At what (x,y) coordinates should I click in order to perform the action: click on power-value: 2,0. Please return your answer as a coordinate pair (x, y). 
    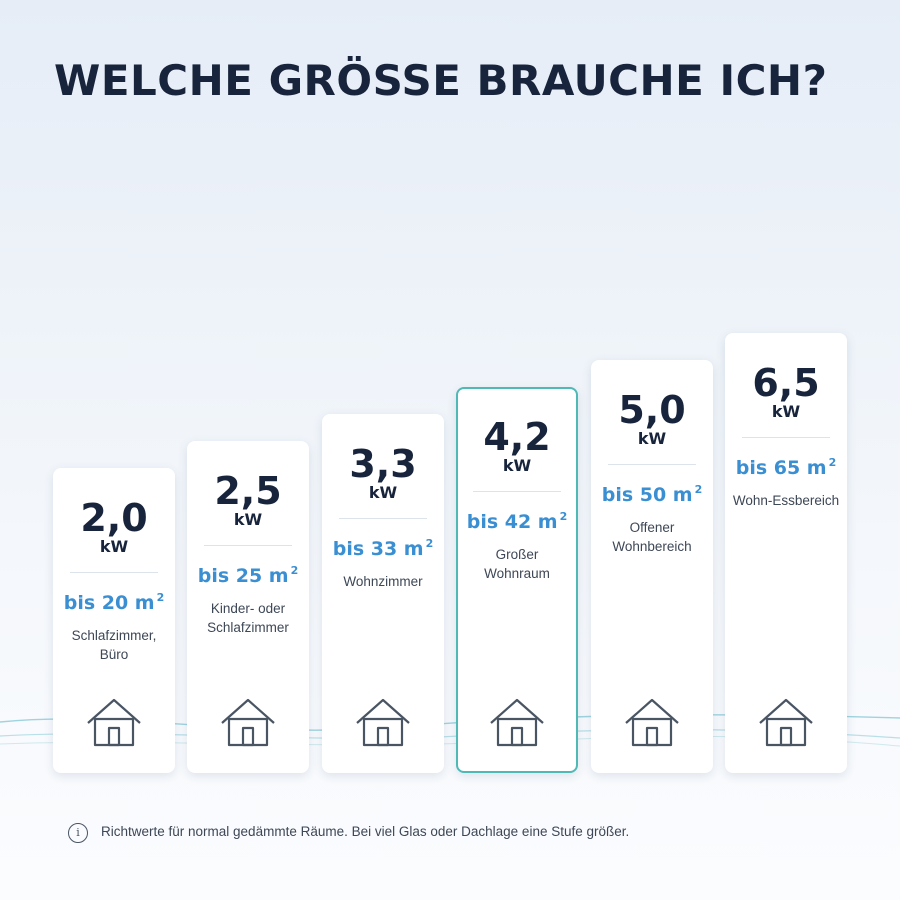
    Looking at the image, I should click on (114, 518).